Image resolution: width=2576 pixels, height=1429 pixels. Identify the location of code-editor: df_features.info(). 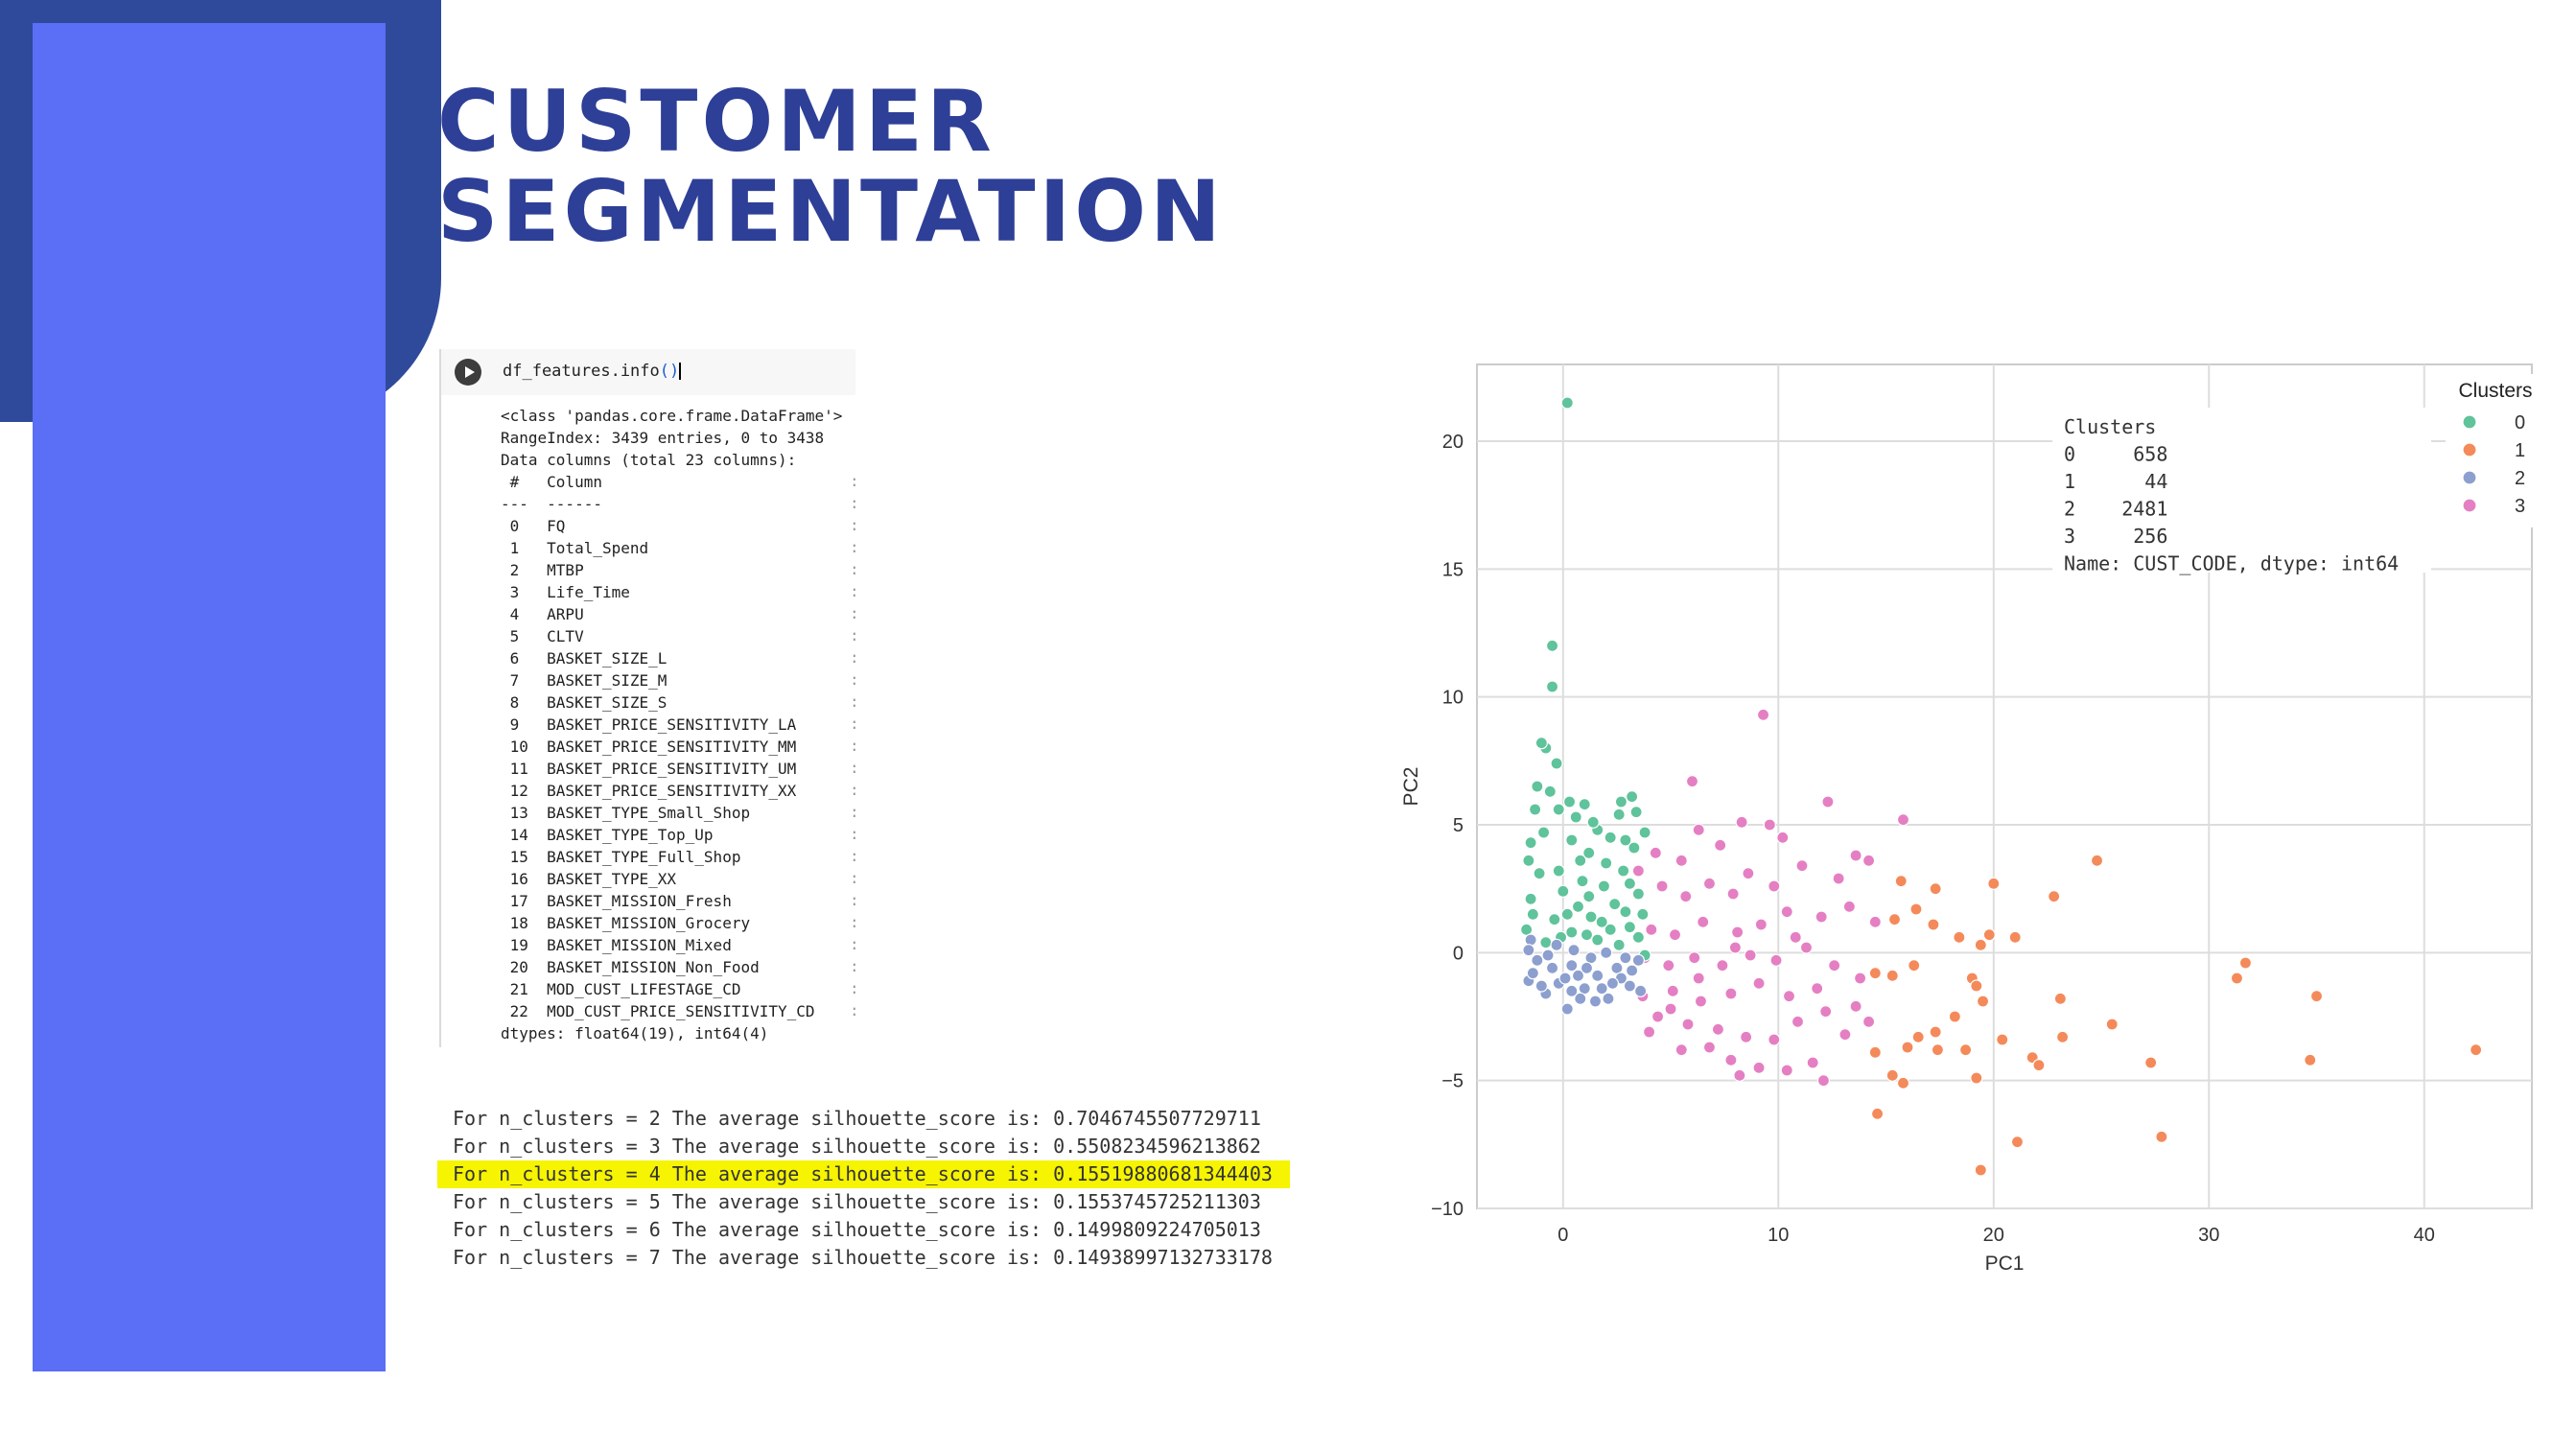
(592, 371).